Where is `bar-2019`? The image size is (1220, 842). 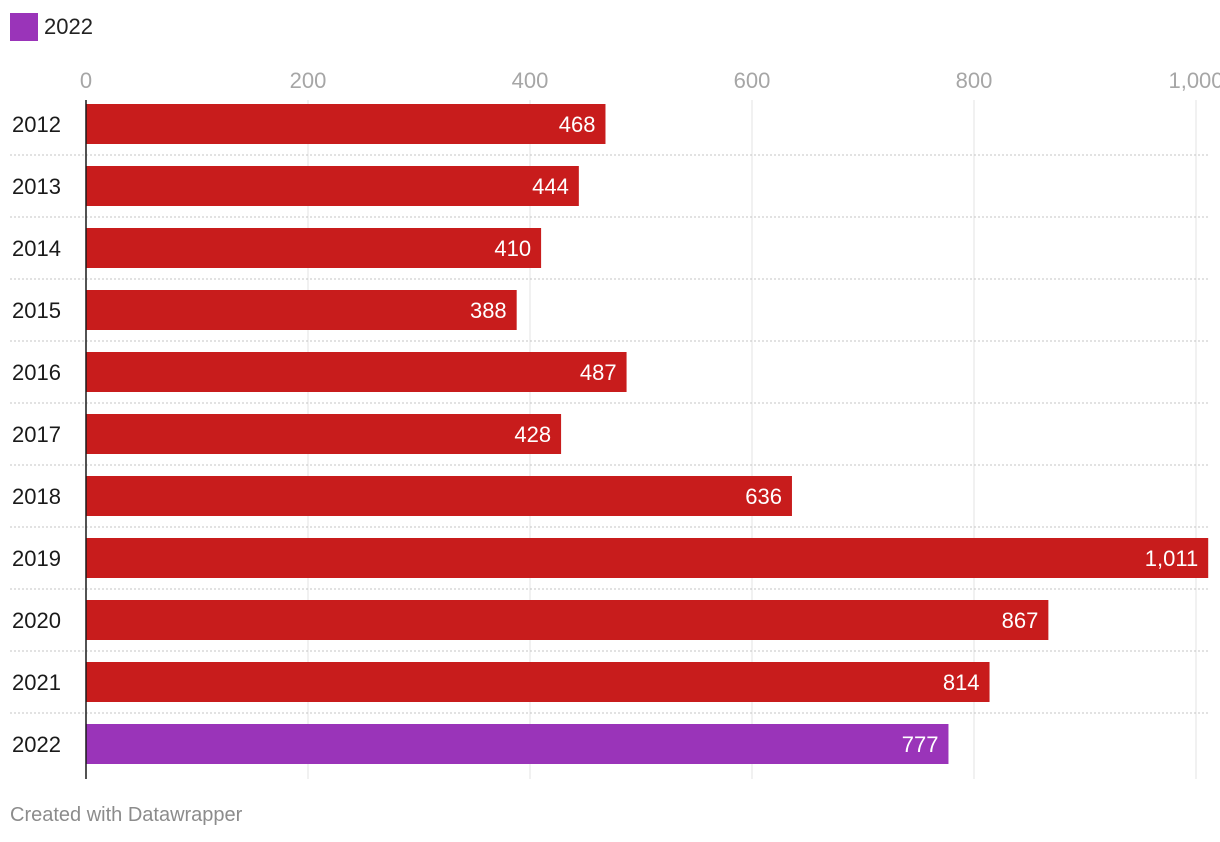
bar-2019 is located at coordinates (647, 558).